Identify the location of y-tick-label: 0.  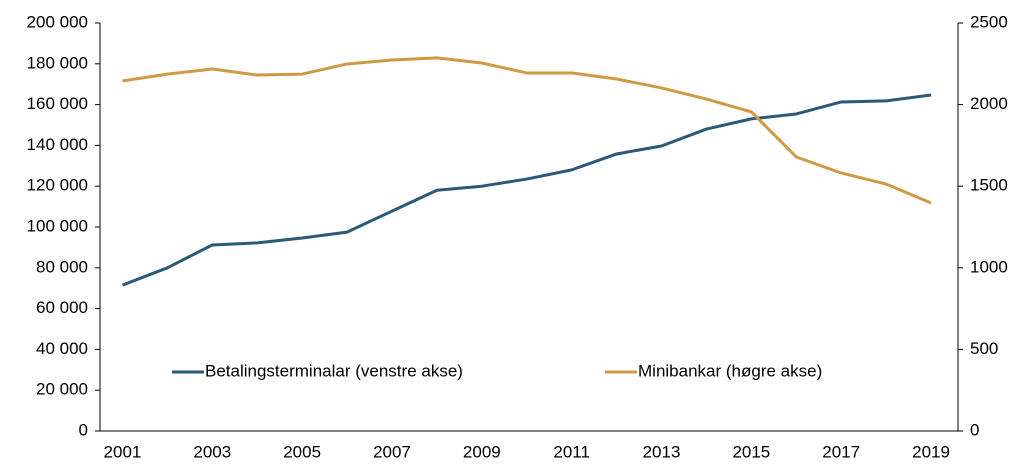
(83, 429).